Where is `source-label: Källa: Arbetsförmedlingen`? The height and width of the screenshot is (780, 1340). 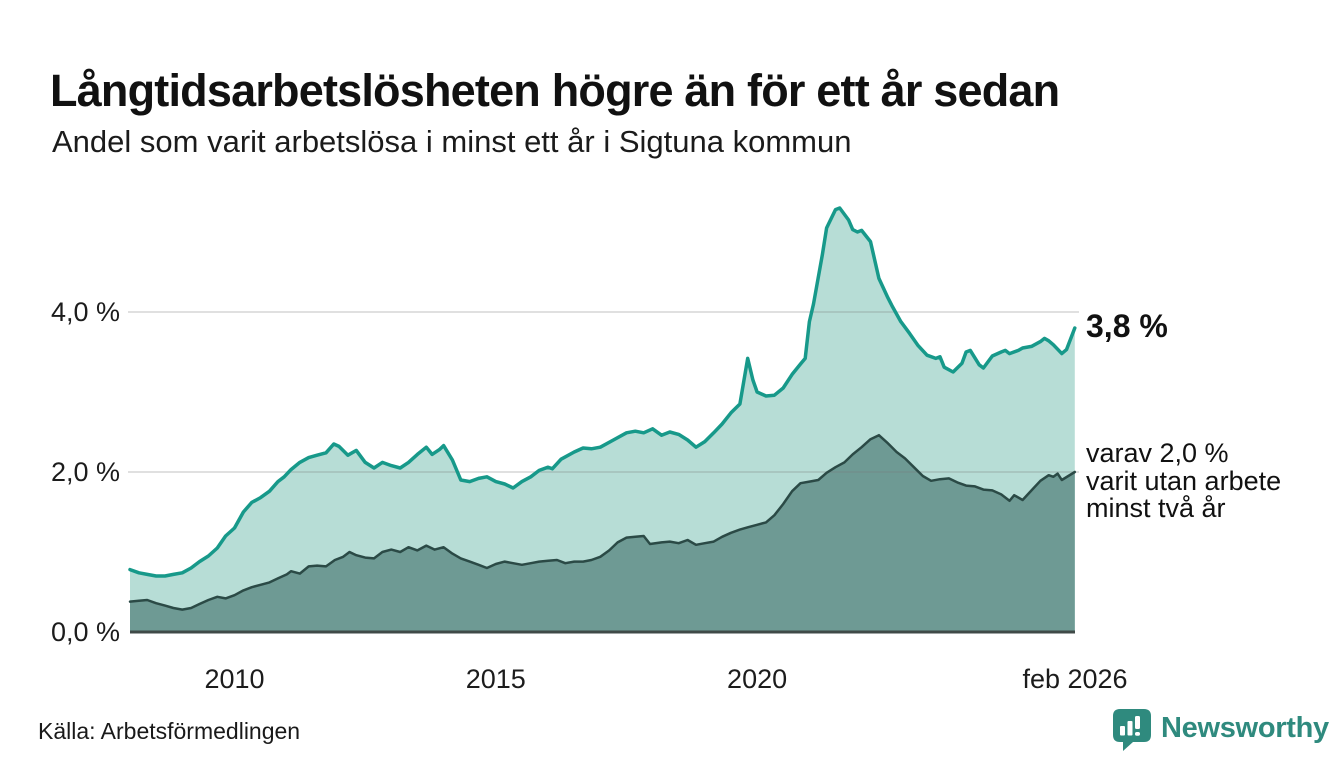 source-label: Källa: Arbetsförmedlingen is located at coordinates (169, 731).